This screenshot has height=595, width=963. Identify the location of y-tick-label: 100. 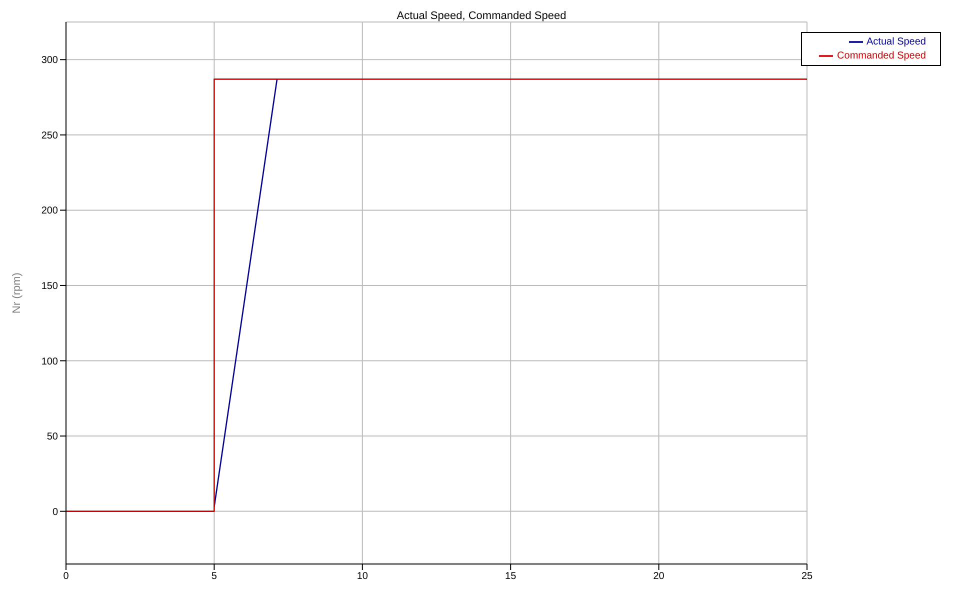
(49, 362).